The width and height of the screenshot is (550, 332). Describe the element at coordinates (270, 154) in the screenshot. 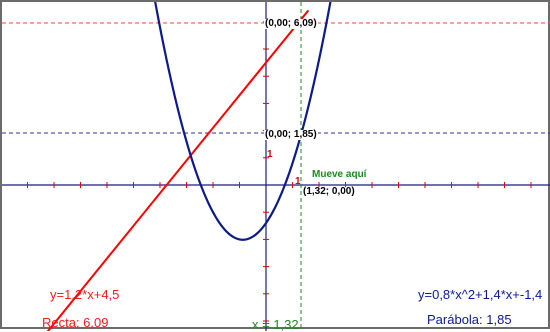

I see `y-tick-label: 1` at that location.